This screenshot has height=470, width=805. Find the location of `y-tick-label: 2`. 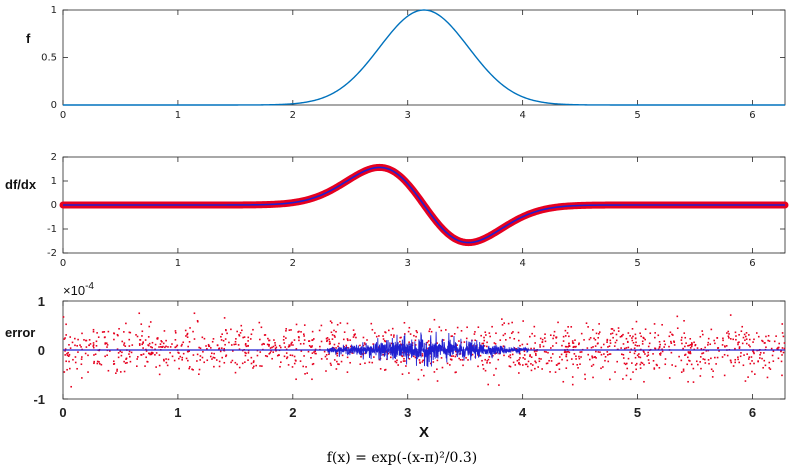

y-tick-label: 2 is located at coordinates (54, 157).